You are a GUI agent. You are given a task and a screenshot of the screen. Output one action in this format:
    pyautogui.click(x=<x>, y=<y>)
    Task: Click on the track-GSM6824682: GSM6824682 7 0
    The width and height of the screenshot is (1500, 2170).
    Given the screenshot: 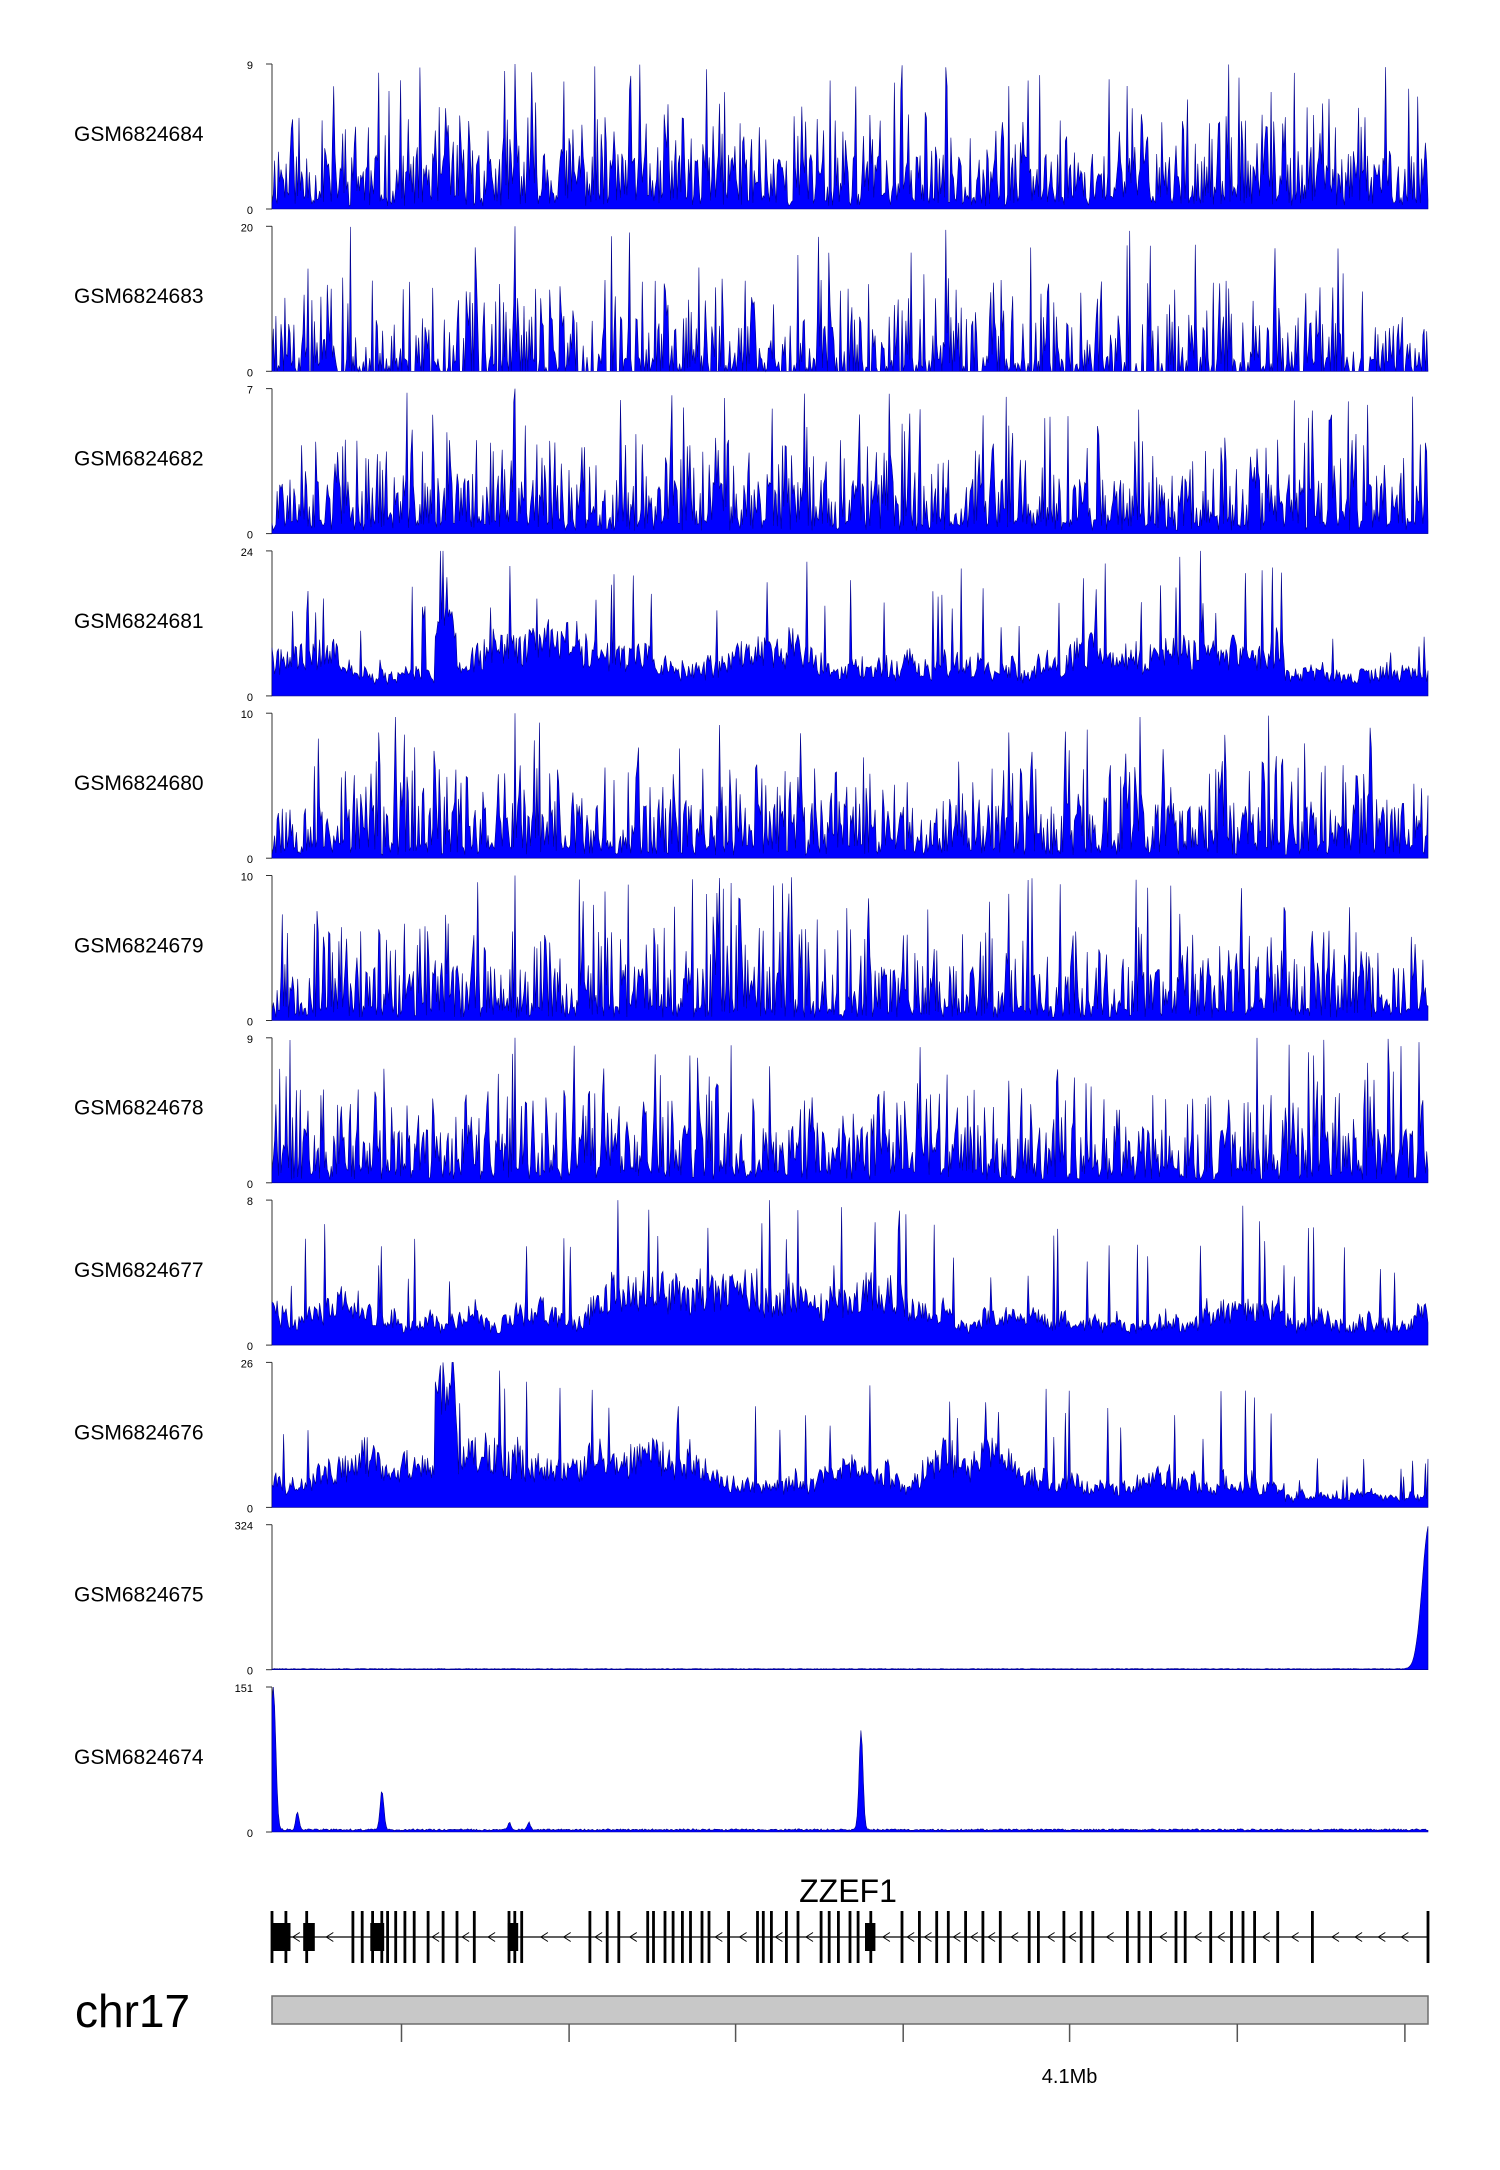 What is the action you would take?
    pyautogui.click(x=751, y=463)
    